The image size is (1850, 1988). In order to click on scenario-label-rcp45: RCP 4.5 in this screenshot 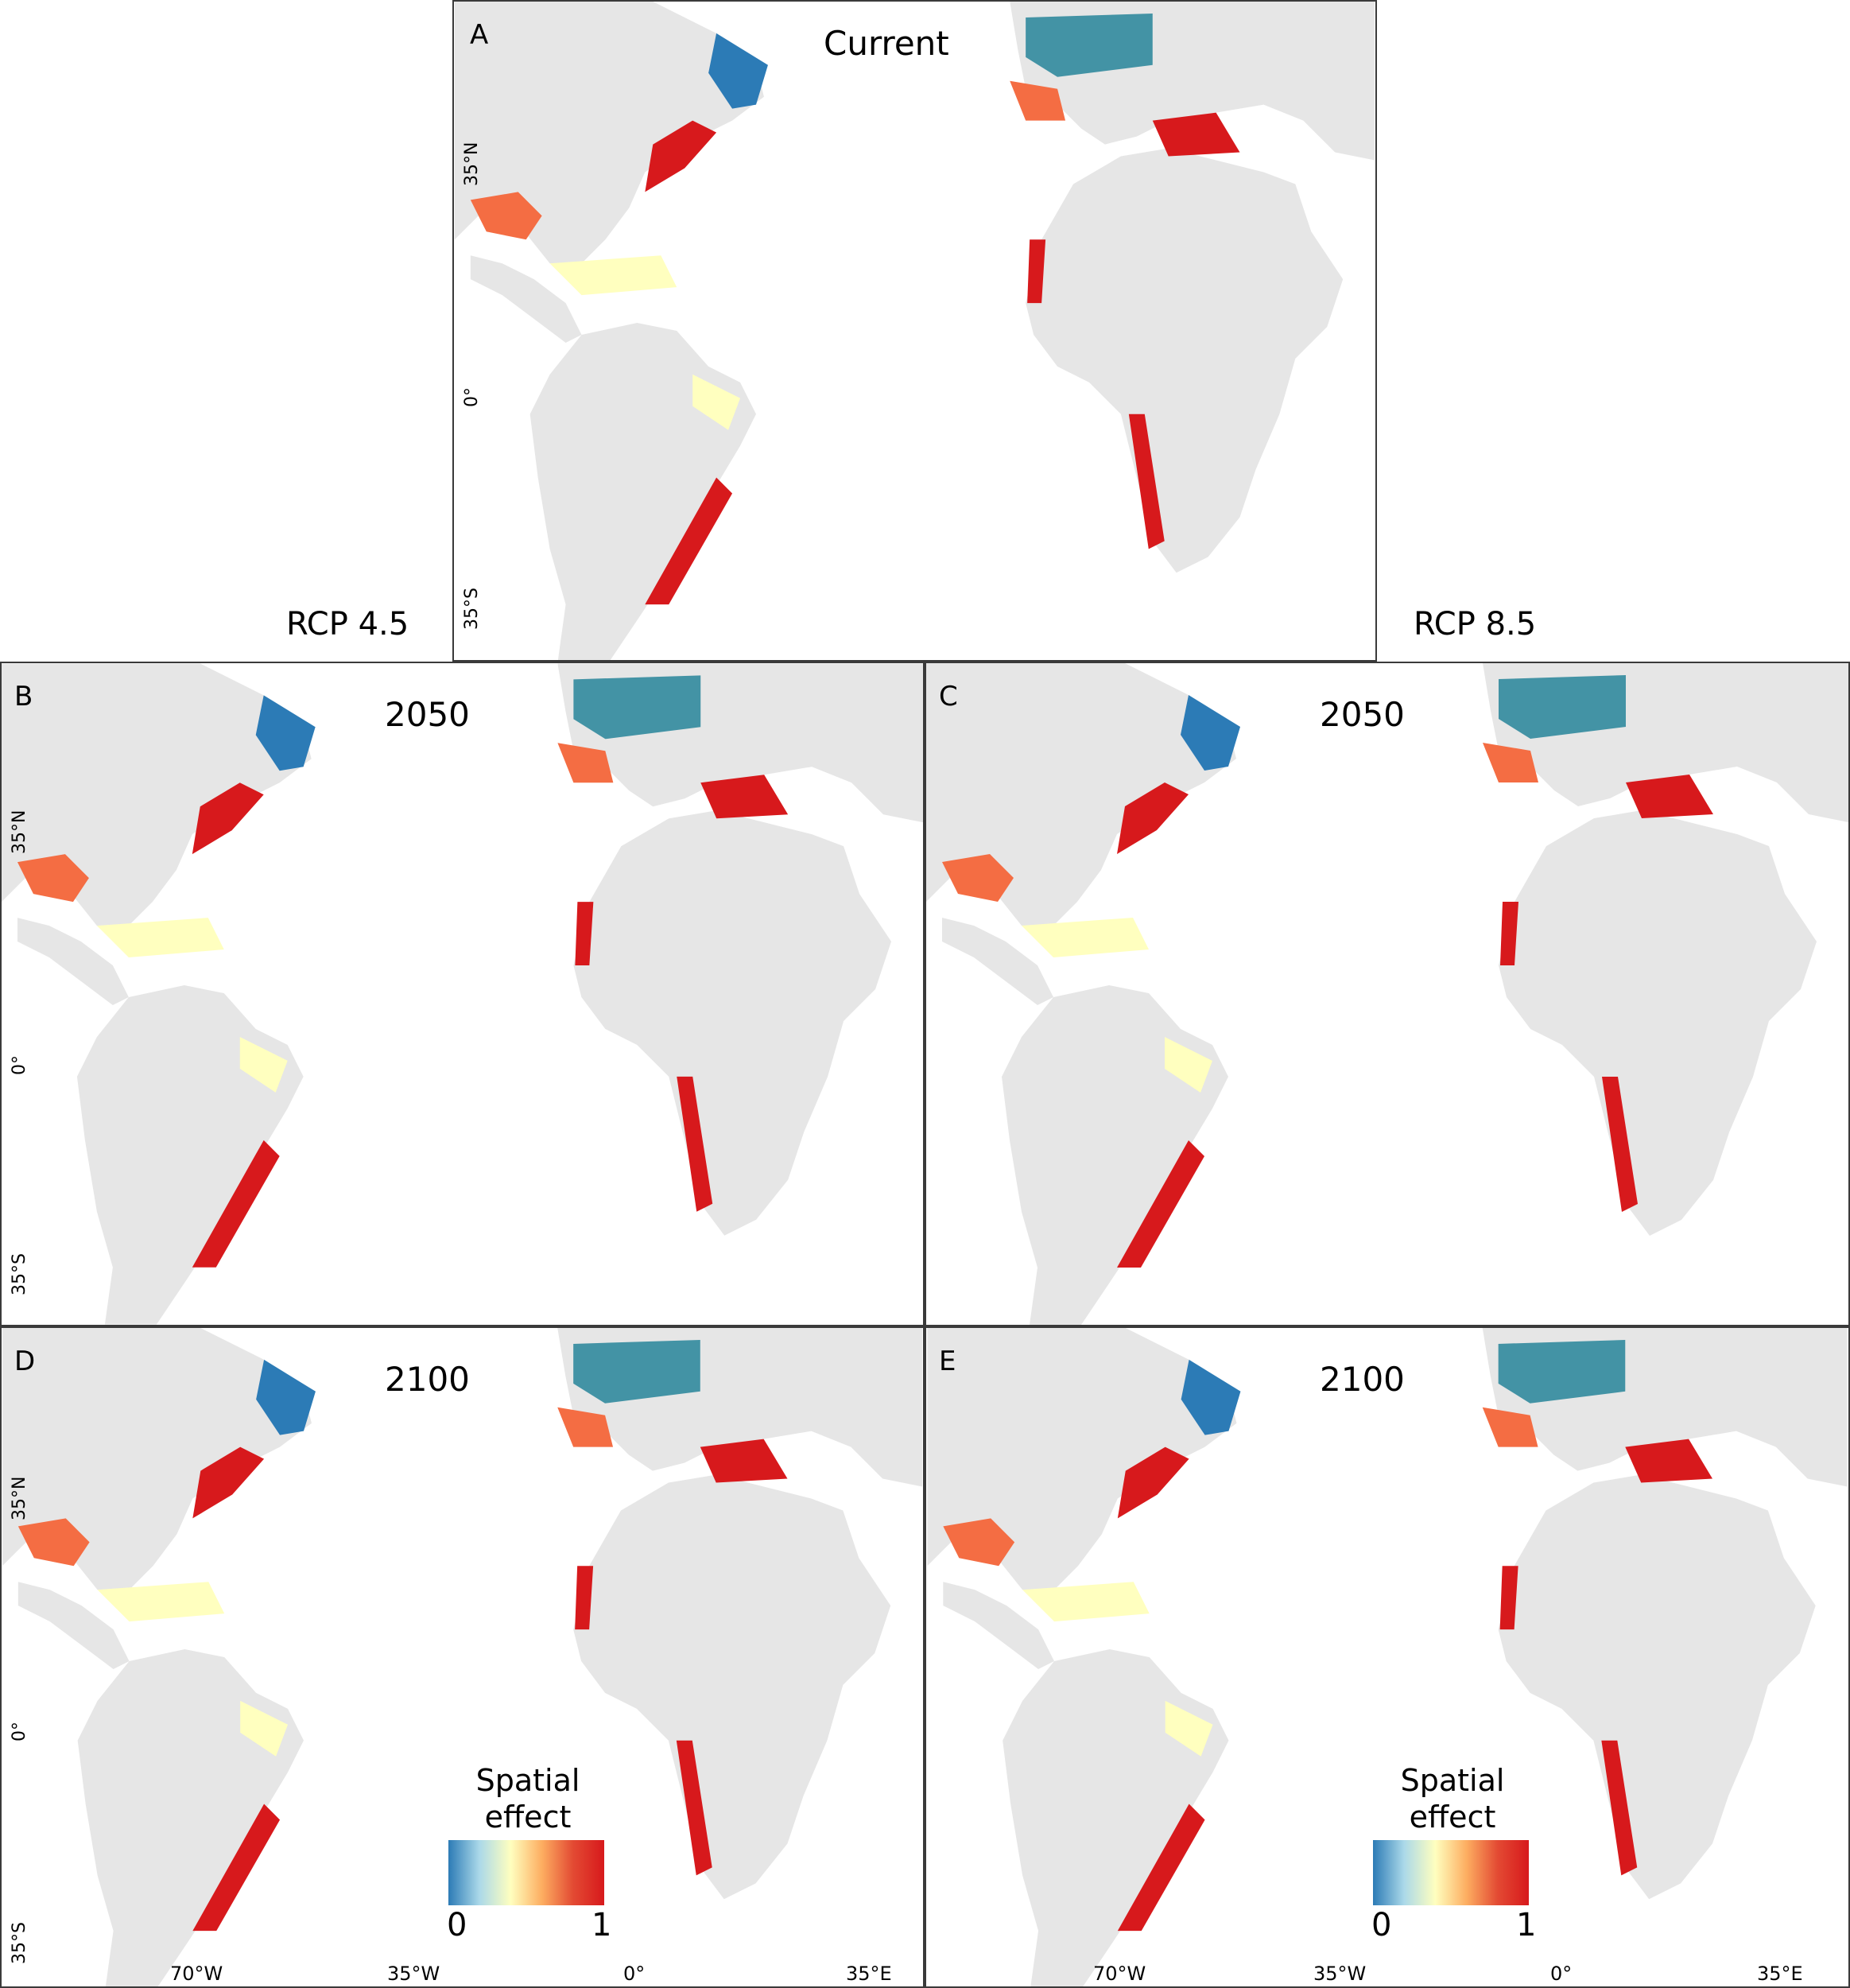, I will do `click(347, 624)`.